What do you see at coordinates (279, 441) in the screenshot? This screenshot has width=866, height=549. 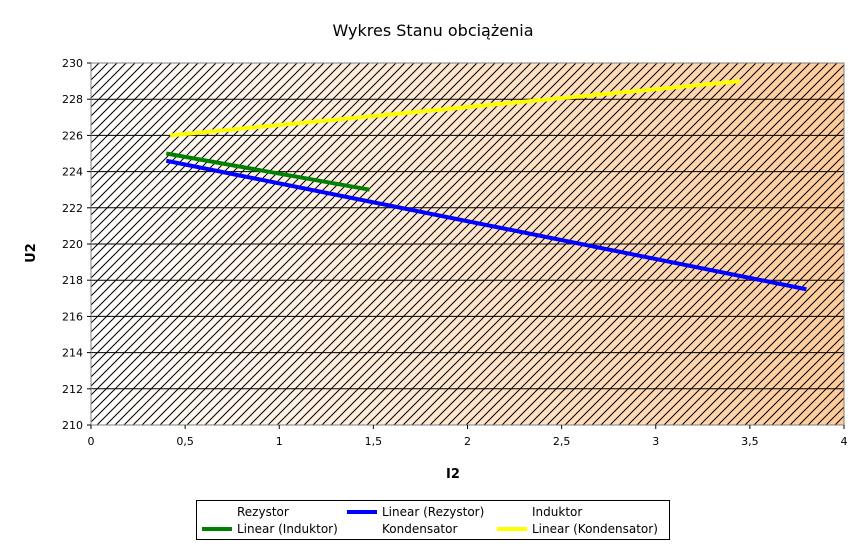 I see `x-tick-label: 1` at bounding box center [279, 441].